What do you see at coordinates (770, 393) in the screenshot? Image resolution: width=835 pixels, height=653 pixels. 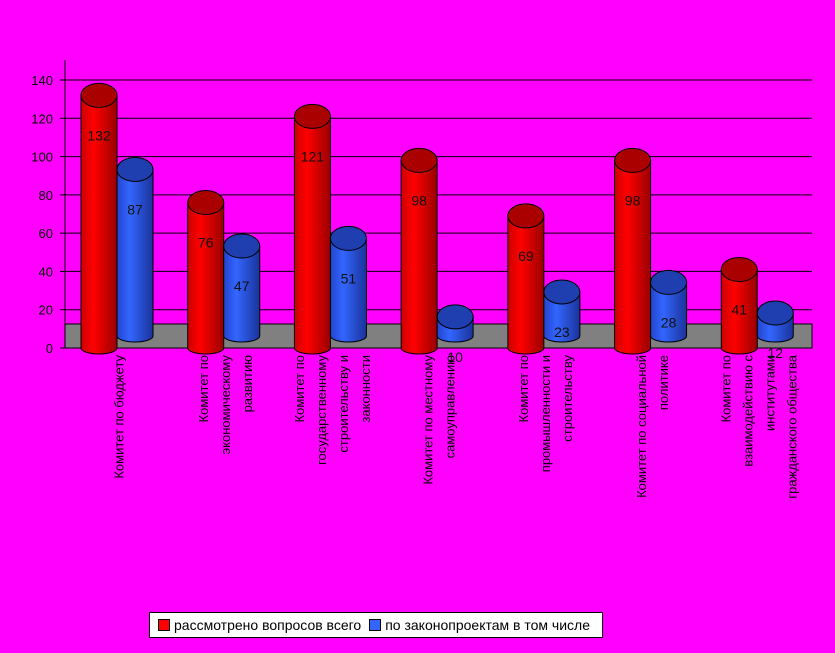 I see `category-label: институтами` at bounding box center [770, 393].